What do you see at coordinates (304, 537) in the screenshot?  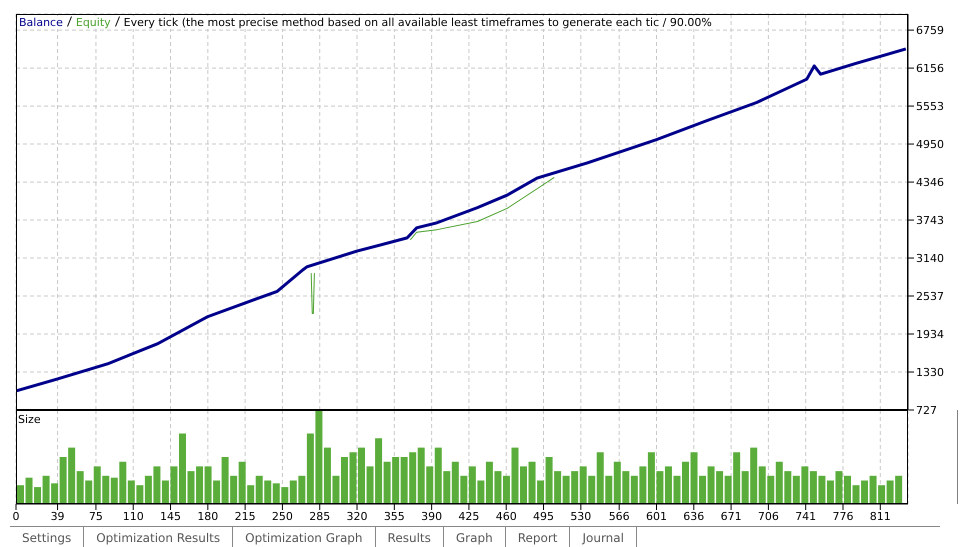 I see `text: Optimization Graph` at bounding box center [304, 537].